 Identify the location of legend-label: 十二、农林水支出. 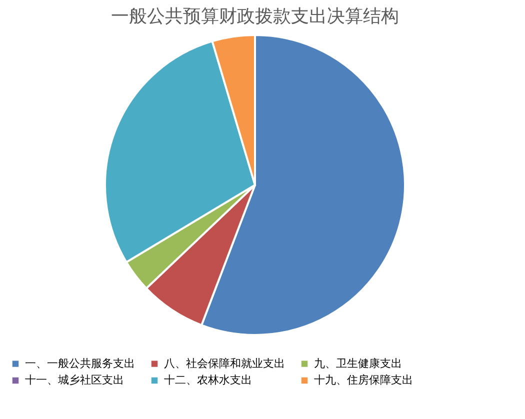
(208, 380).